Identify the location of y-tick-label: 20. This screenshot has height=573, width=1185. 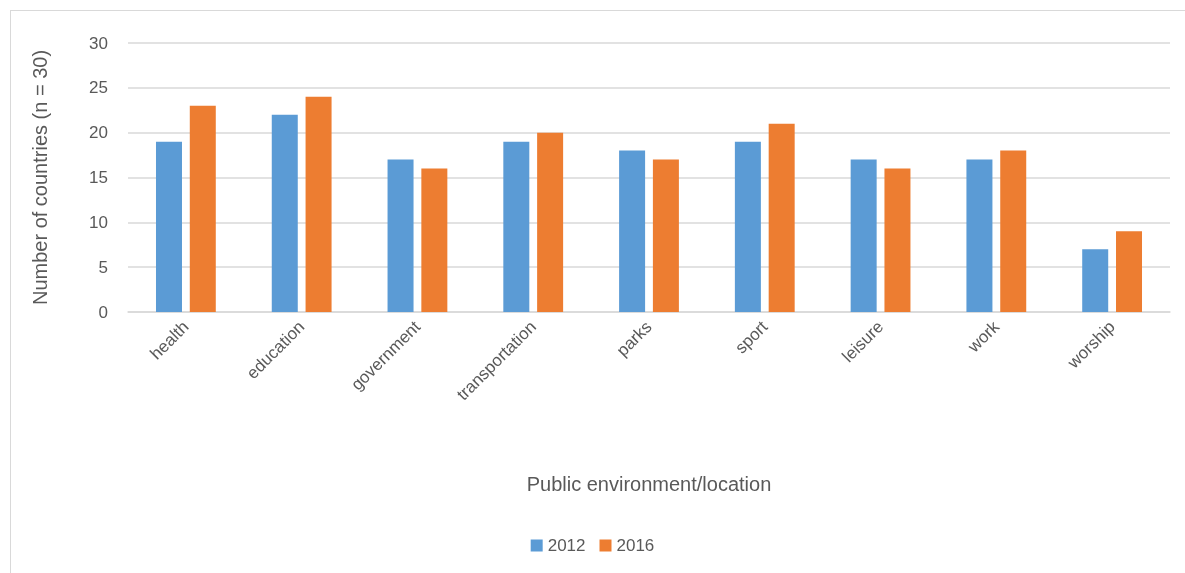
(98, 133).